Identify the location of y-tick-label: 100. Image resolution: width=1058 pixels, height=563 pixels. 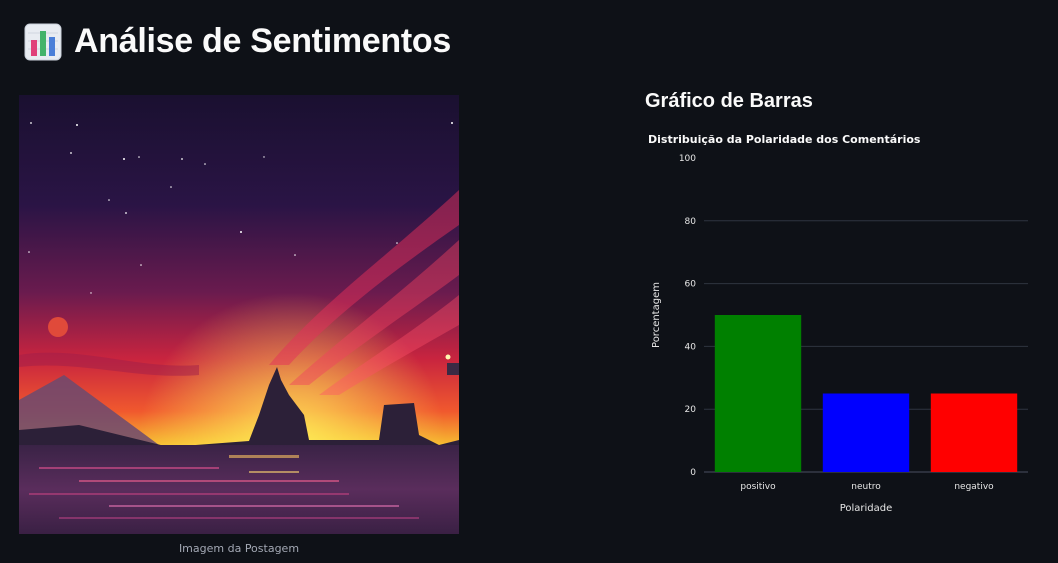
(687, 159).